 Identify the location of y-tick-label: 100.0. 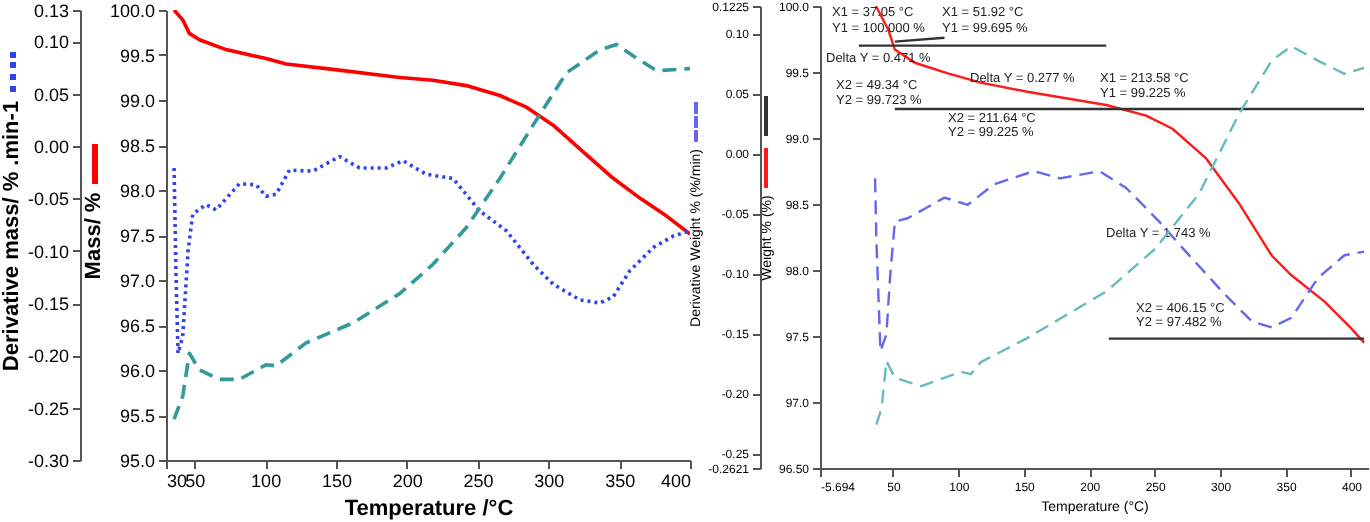
(132, 11).